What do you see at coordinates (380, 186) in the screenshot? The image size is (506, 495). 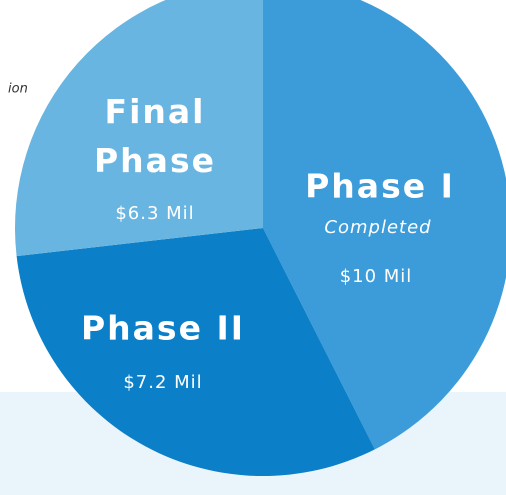 I see `slice-label: Phase I` at bounding box center [380, 186].